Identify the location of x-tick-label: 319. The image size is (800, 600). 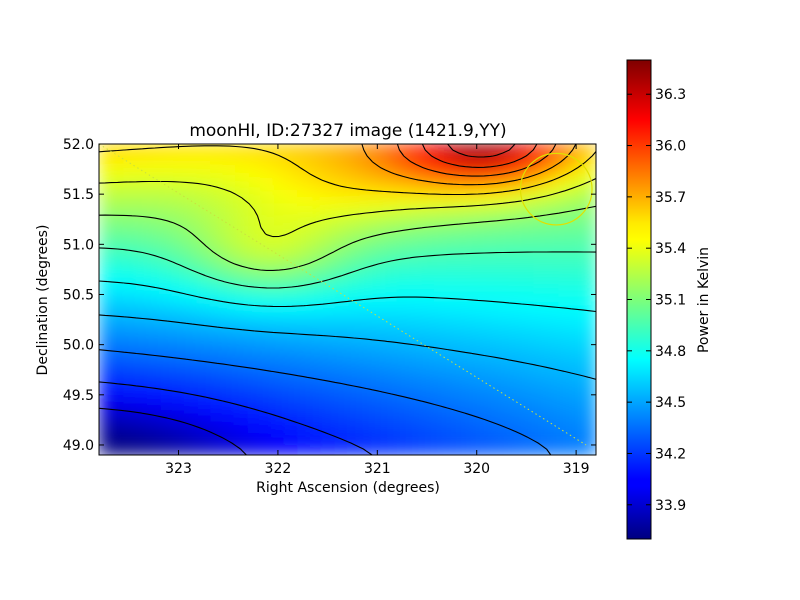
(576, 469).